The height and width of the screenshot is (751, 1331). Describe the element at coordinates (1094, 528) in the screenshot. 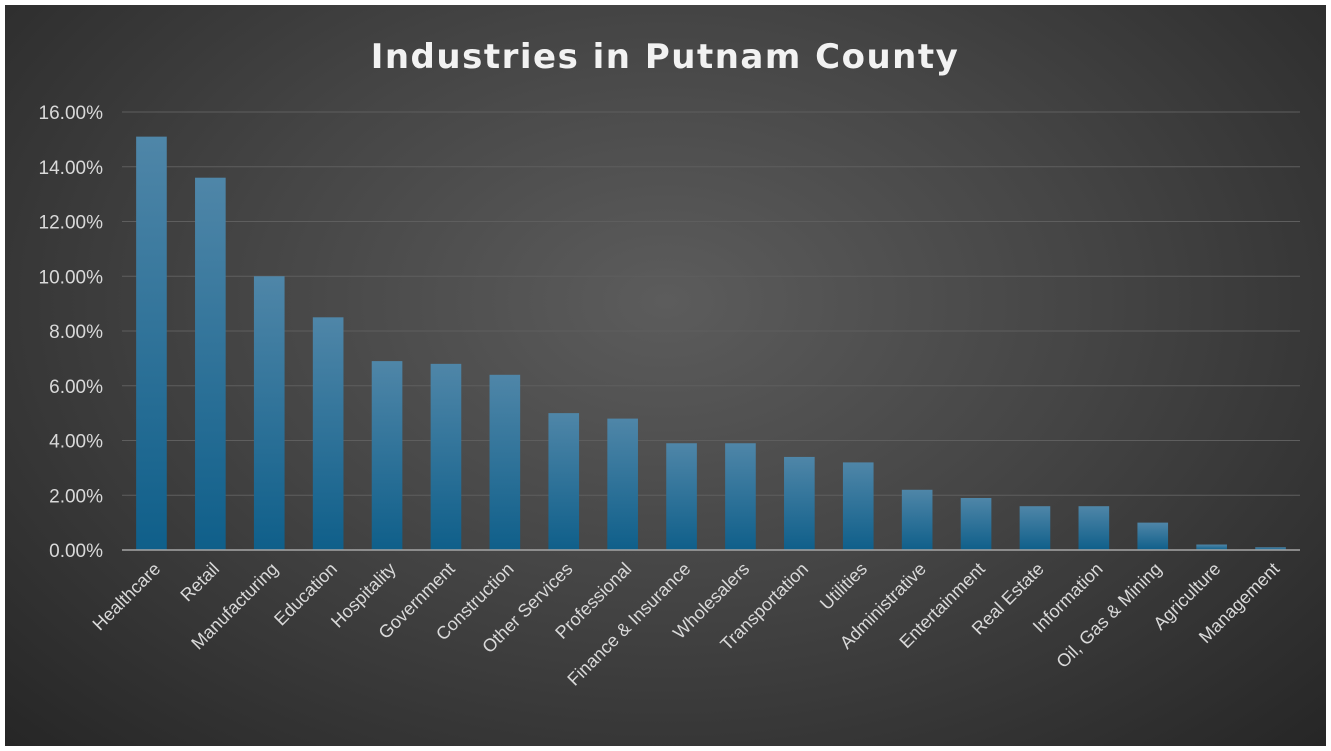

I see `bar-information` at that location.